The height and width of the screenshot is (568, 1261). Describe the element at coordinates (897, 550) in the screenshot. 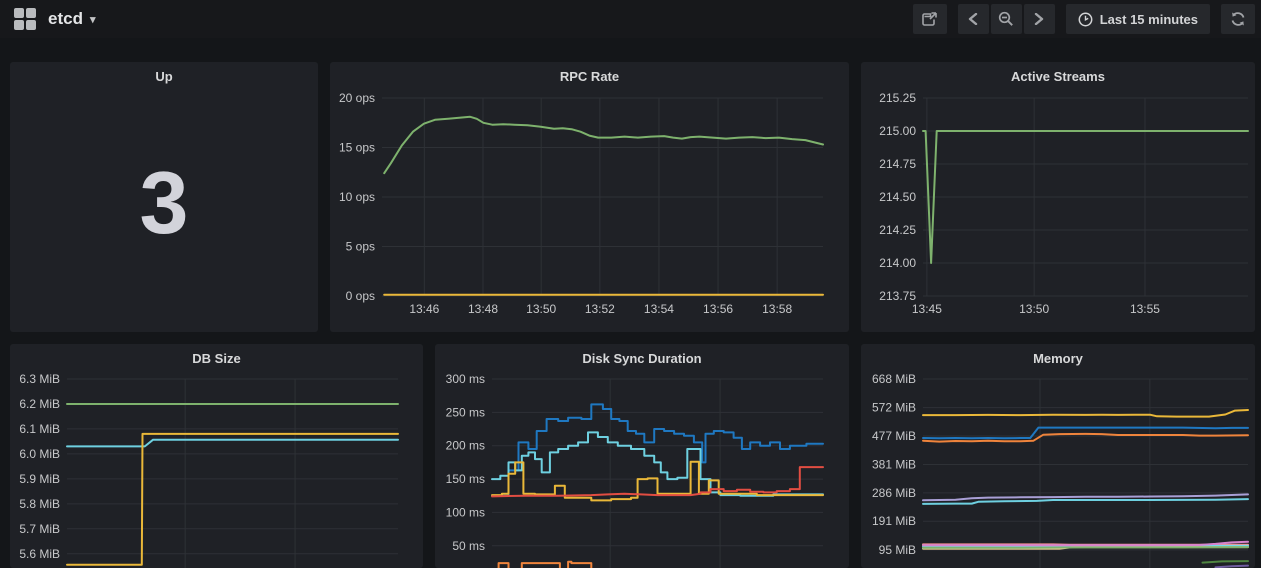

I see `svg-text: 95 MiB` at that location.